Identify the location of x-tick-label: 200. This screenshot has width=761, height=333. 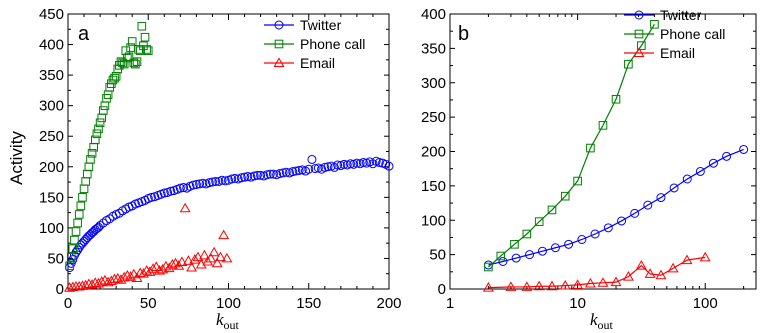
(388, 303).